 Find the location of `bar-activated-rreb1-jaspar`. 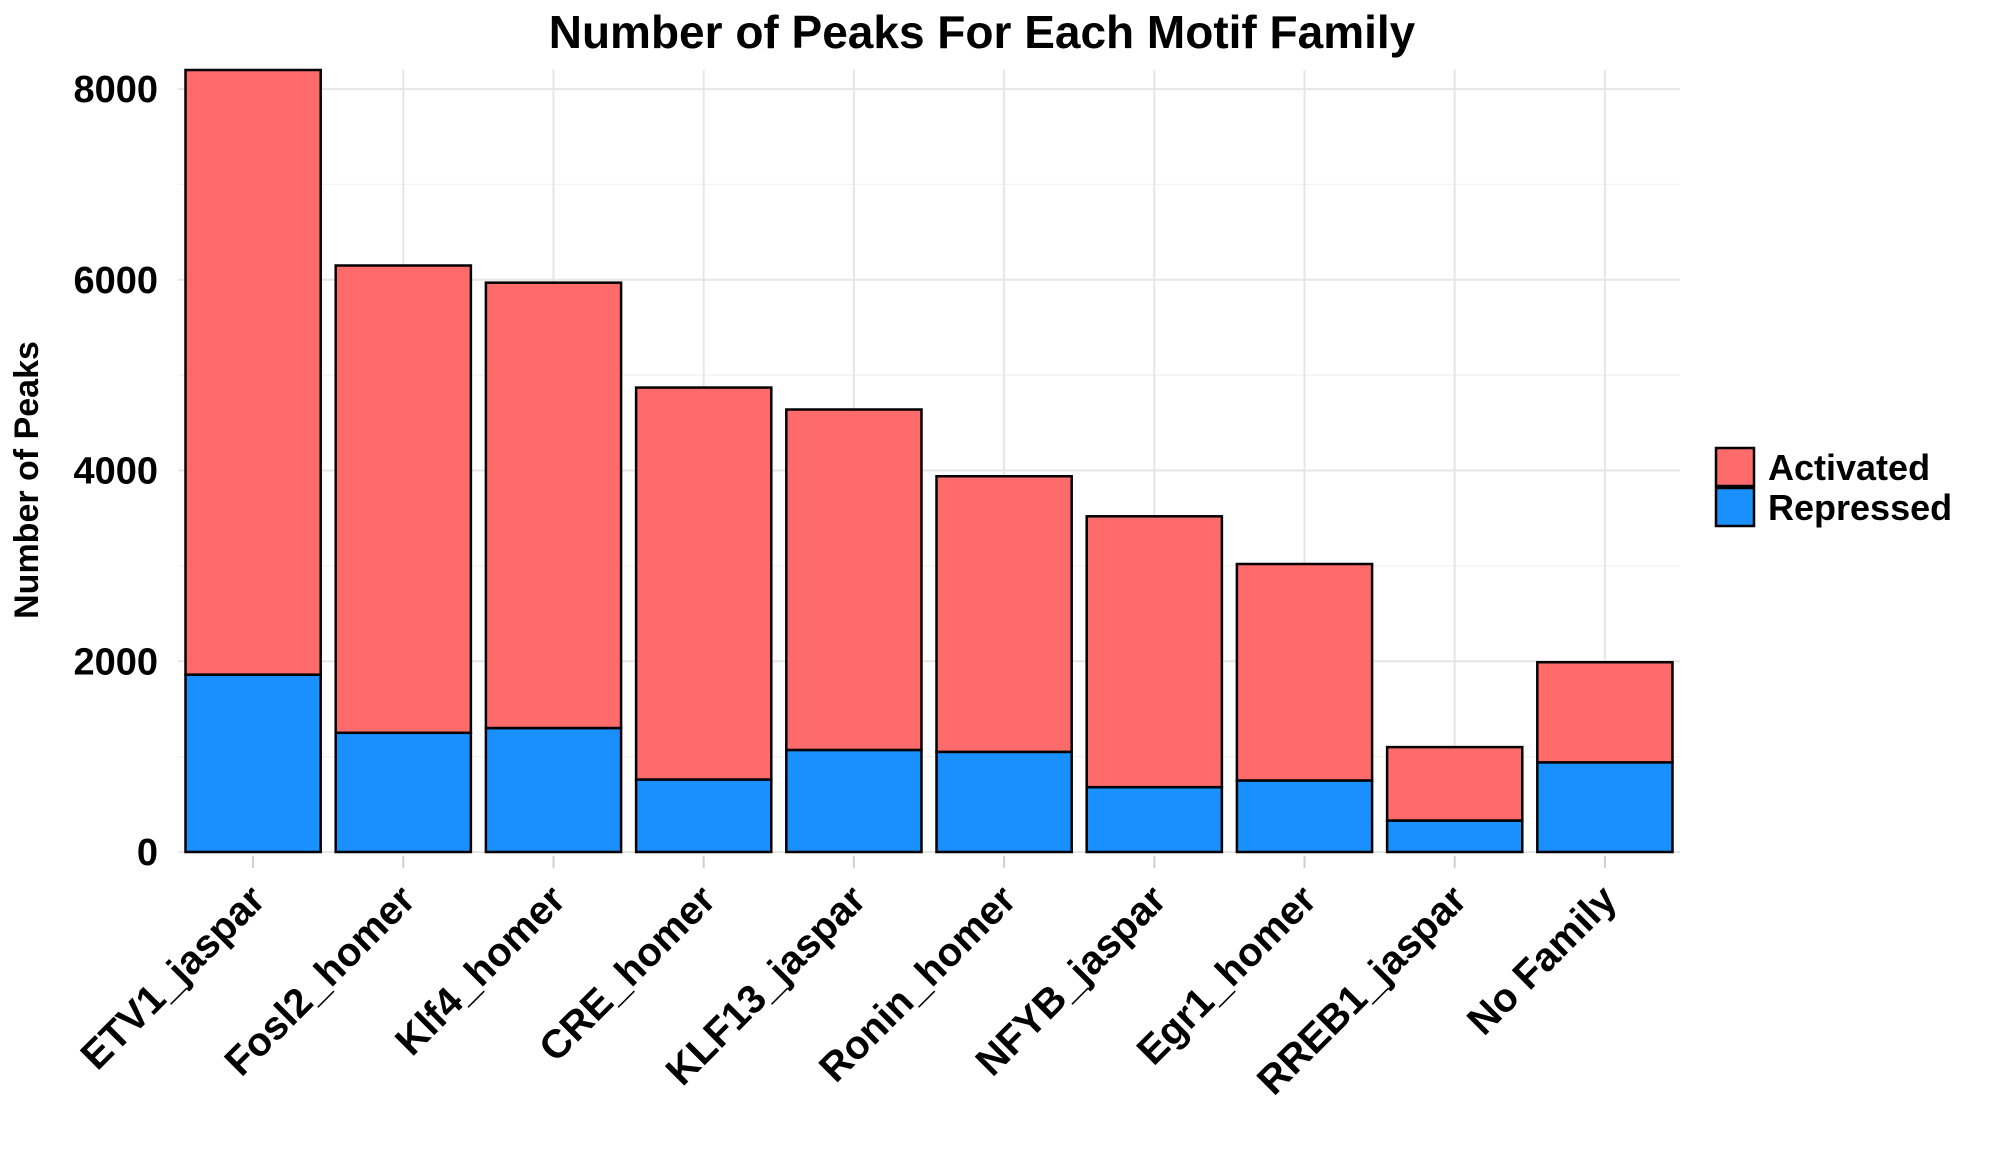

bar-activated-rreb1-jaspar is located at coordinates (1454, 783).